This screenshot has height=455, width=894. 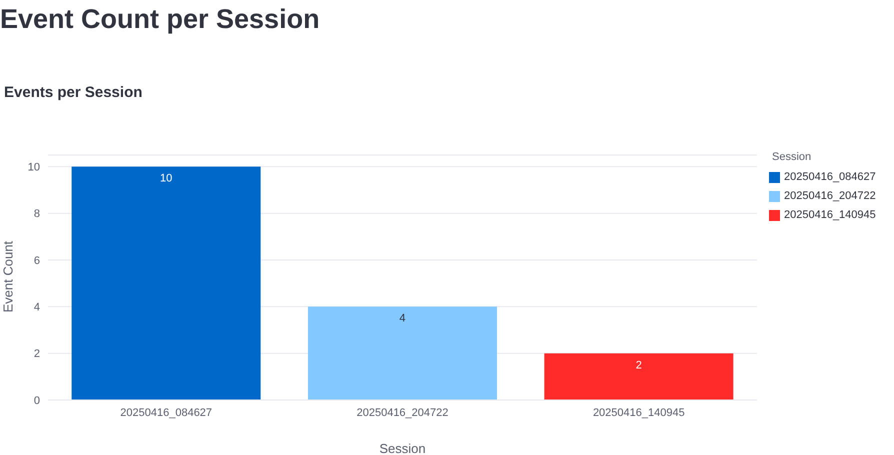 I want to click on y-axis-title: Event Count, so click(x=8, y=276).